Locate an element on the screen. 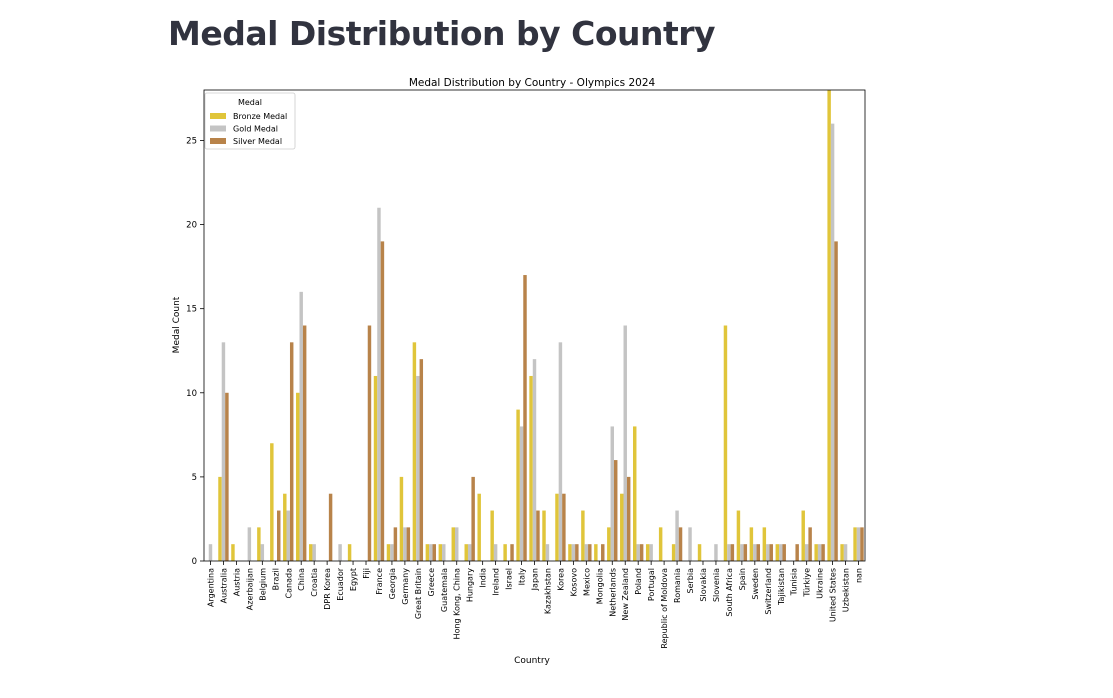 This screenshot has width=1113, height=698. legend-box is located at coordinates (250, 121).